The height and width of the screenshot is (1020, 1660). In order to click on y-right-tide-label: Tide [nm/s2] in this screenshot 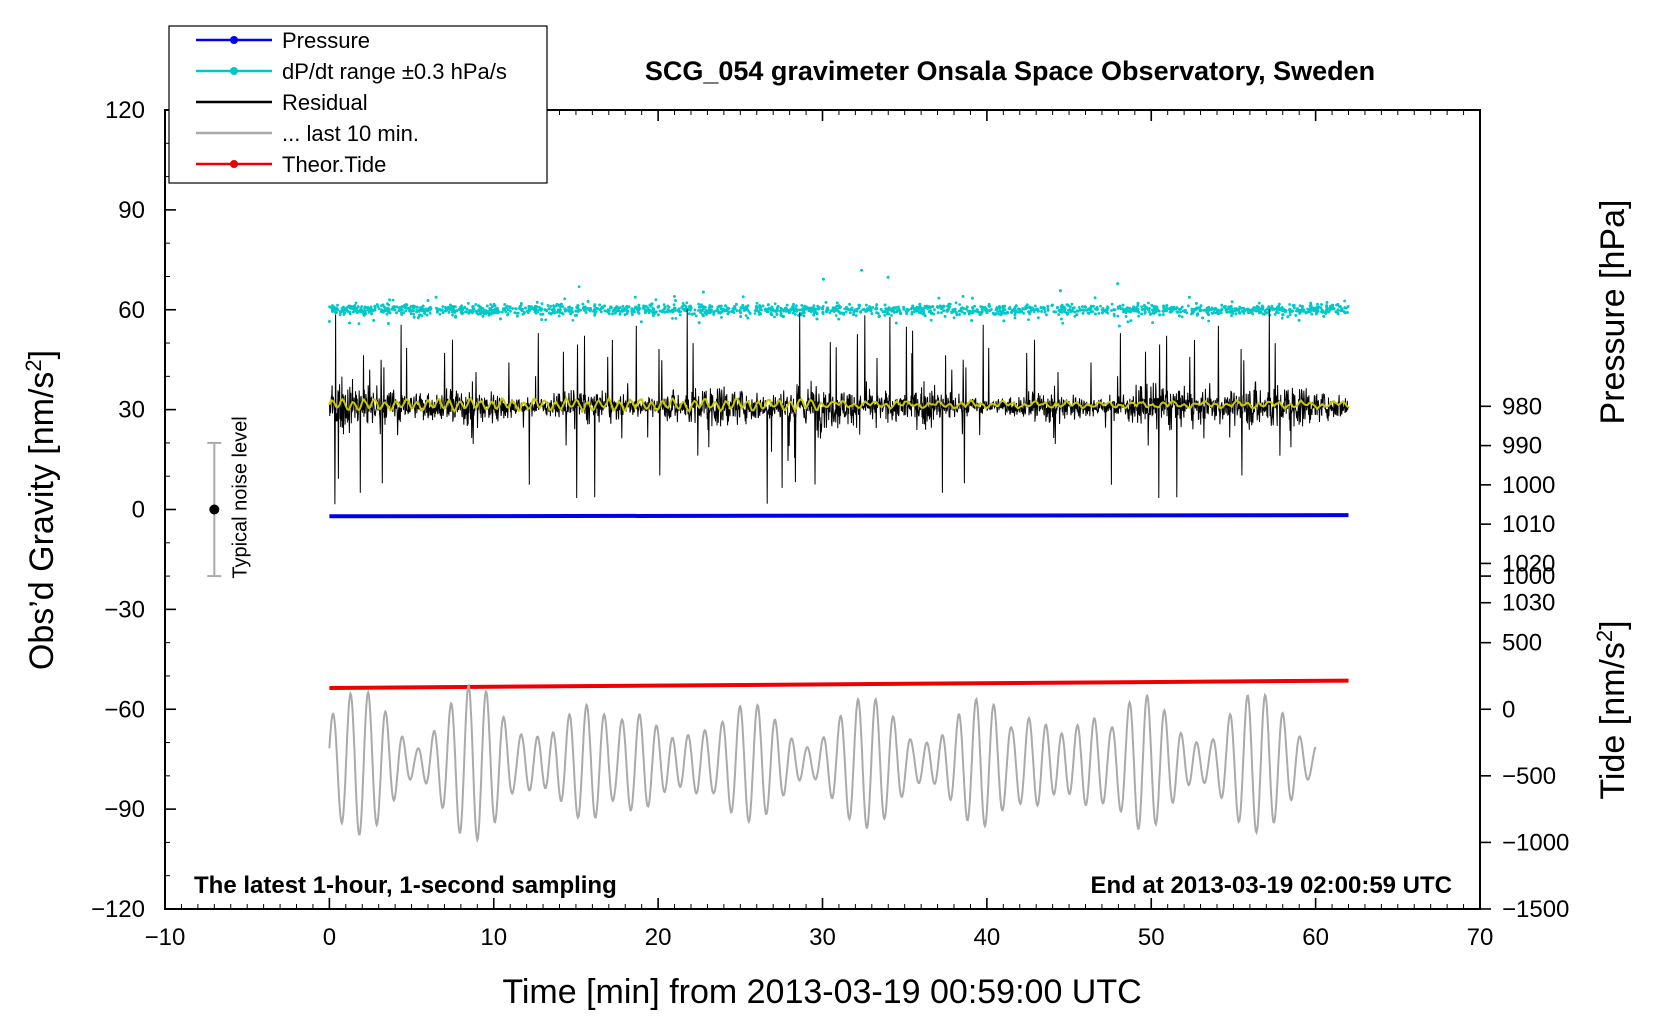, I will do `click(1612, 709)`.